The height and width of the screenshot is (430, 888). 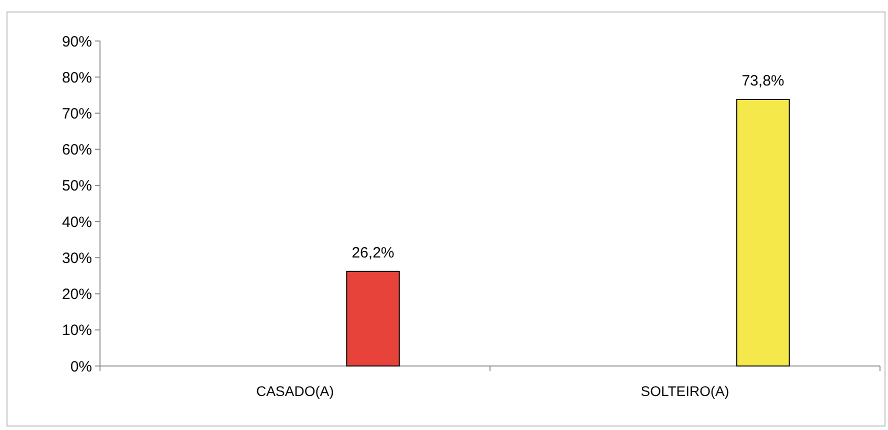 I want to click on y-tick-label: 10%, so click(x=77, y=331).